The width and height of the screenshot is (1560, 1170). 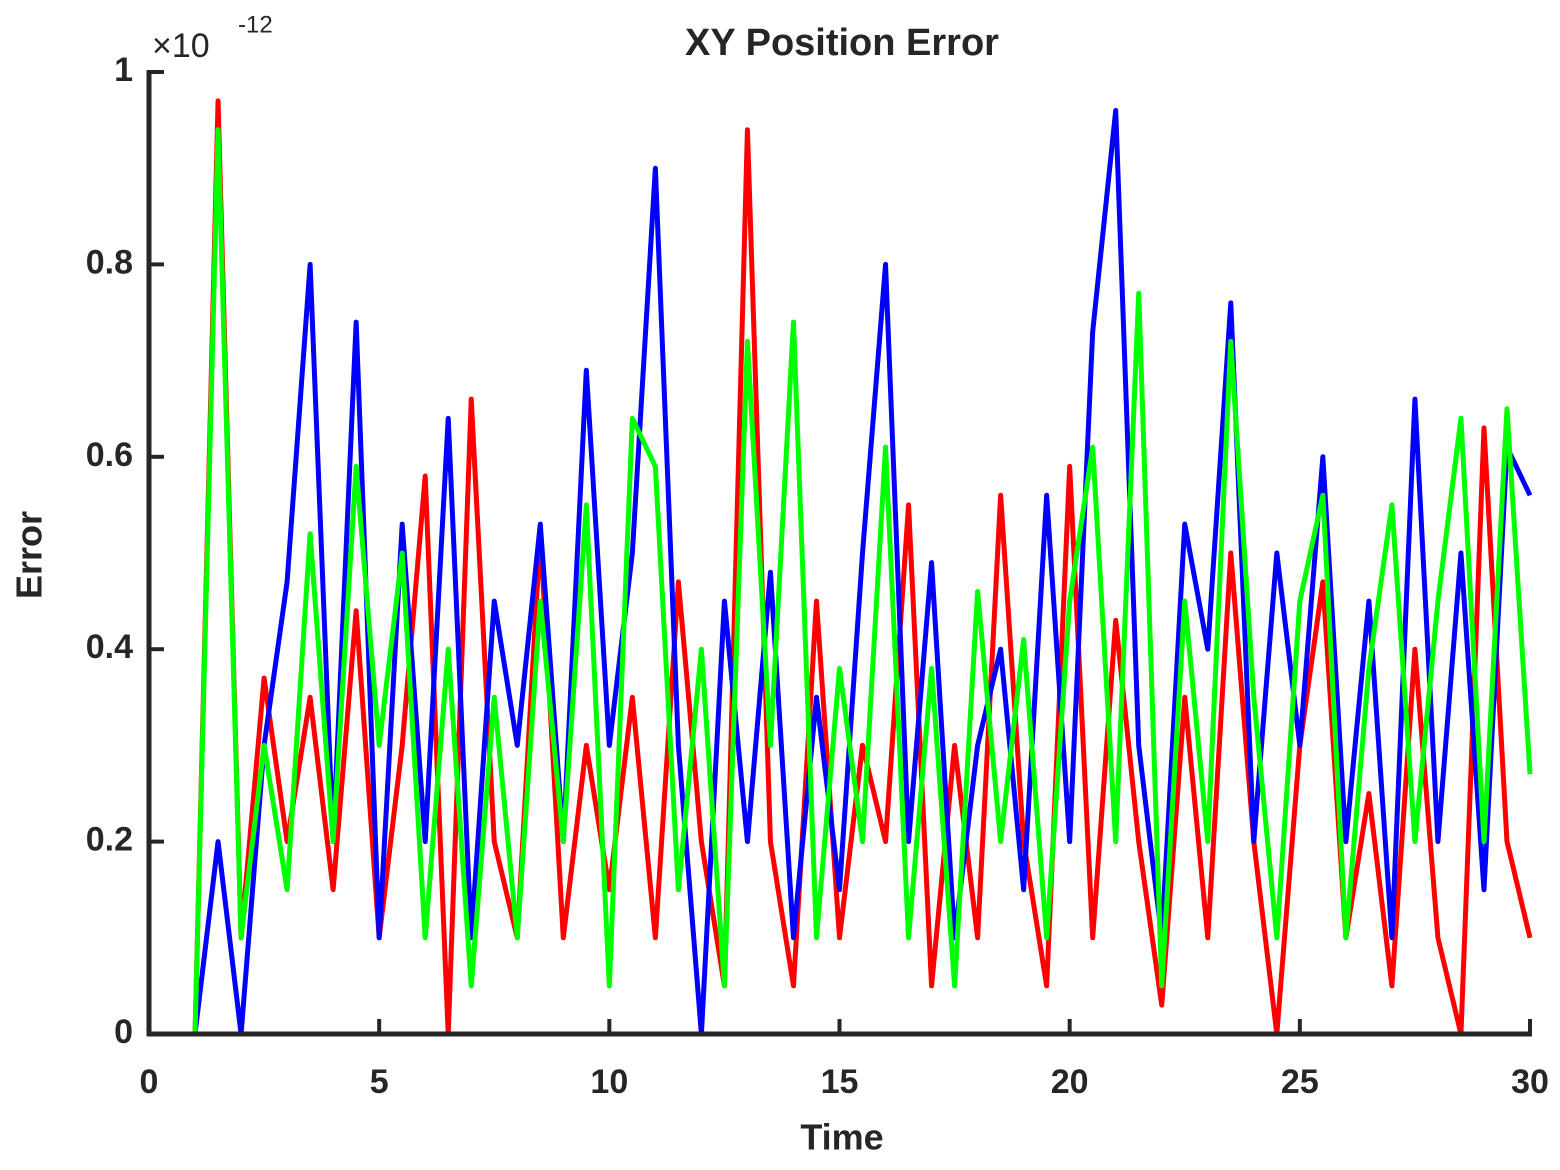 What do you see at coordinates (1530, 1082) in the screenshot?
I see `x-tick-label: 30` at bounding box center [1530, 1082].